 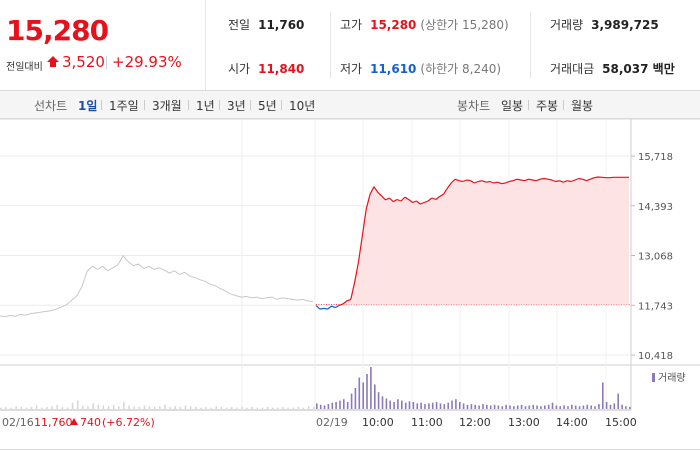 I want to click on up-arrow-icon, so click(x=53, y=61).